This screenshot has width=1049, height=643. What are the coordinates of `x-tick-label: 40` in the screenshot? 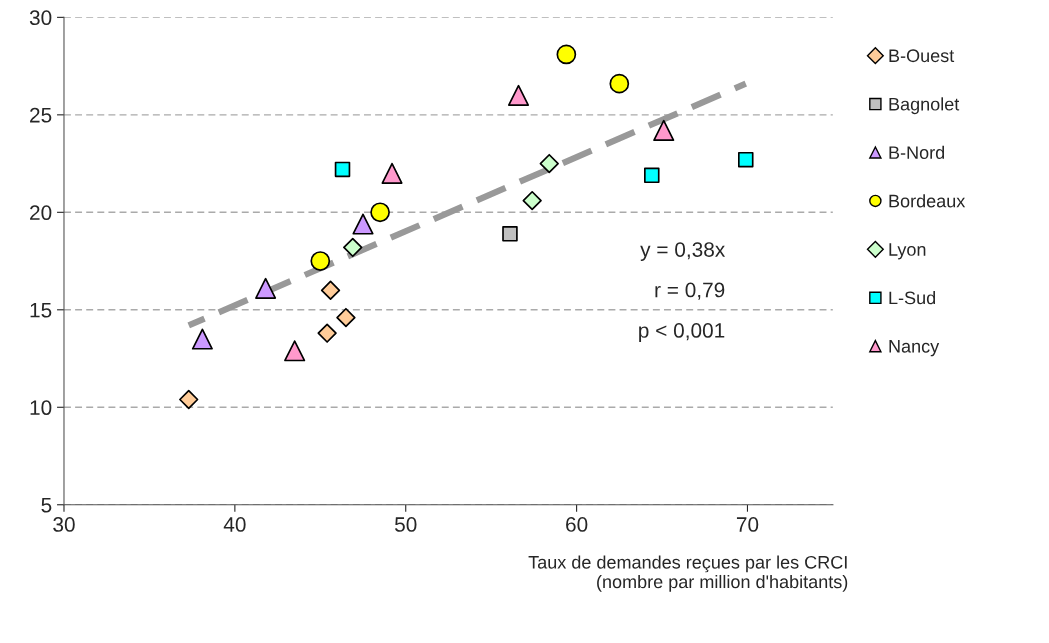 It's located at (234, 524).